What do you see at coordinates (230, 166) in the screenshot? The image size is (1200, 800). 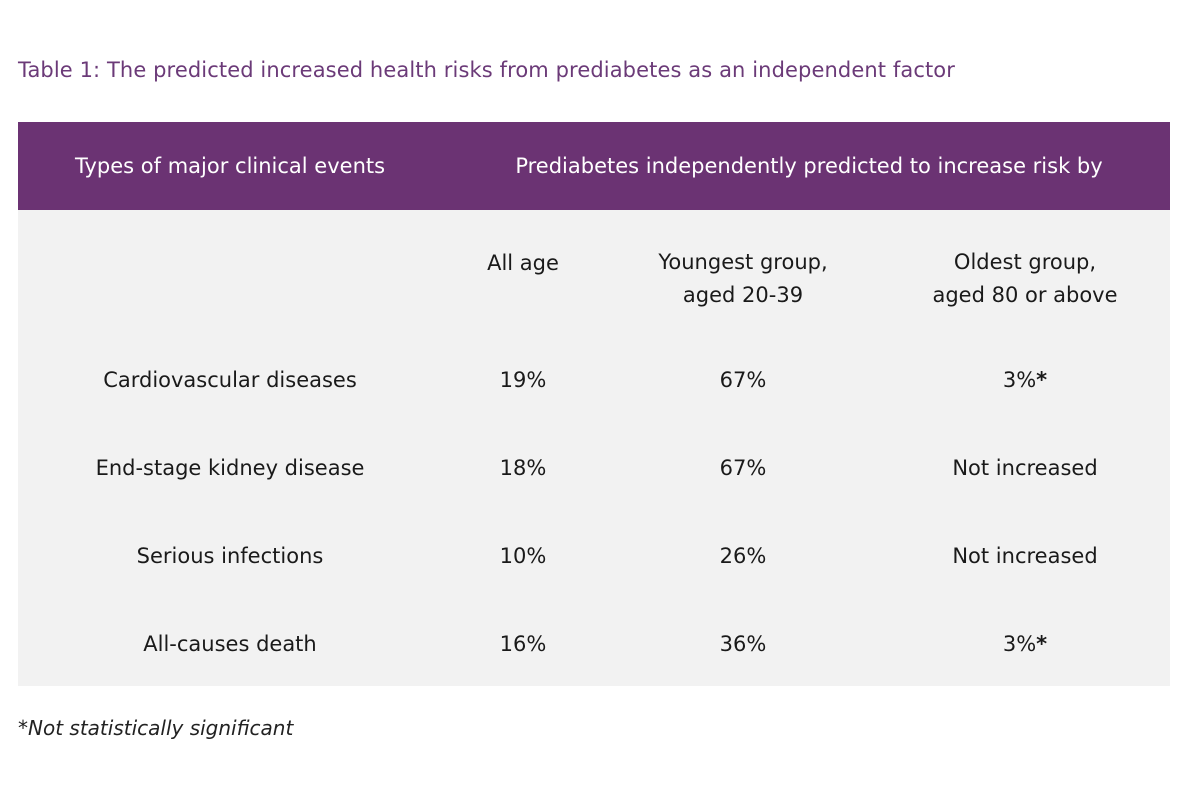 I see `header-clinical-events: Types of major clinical events` at bounding box center [230, 166].